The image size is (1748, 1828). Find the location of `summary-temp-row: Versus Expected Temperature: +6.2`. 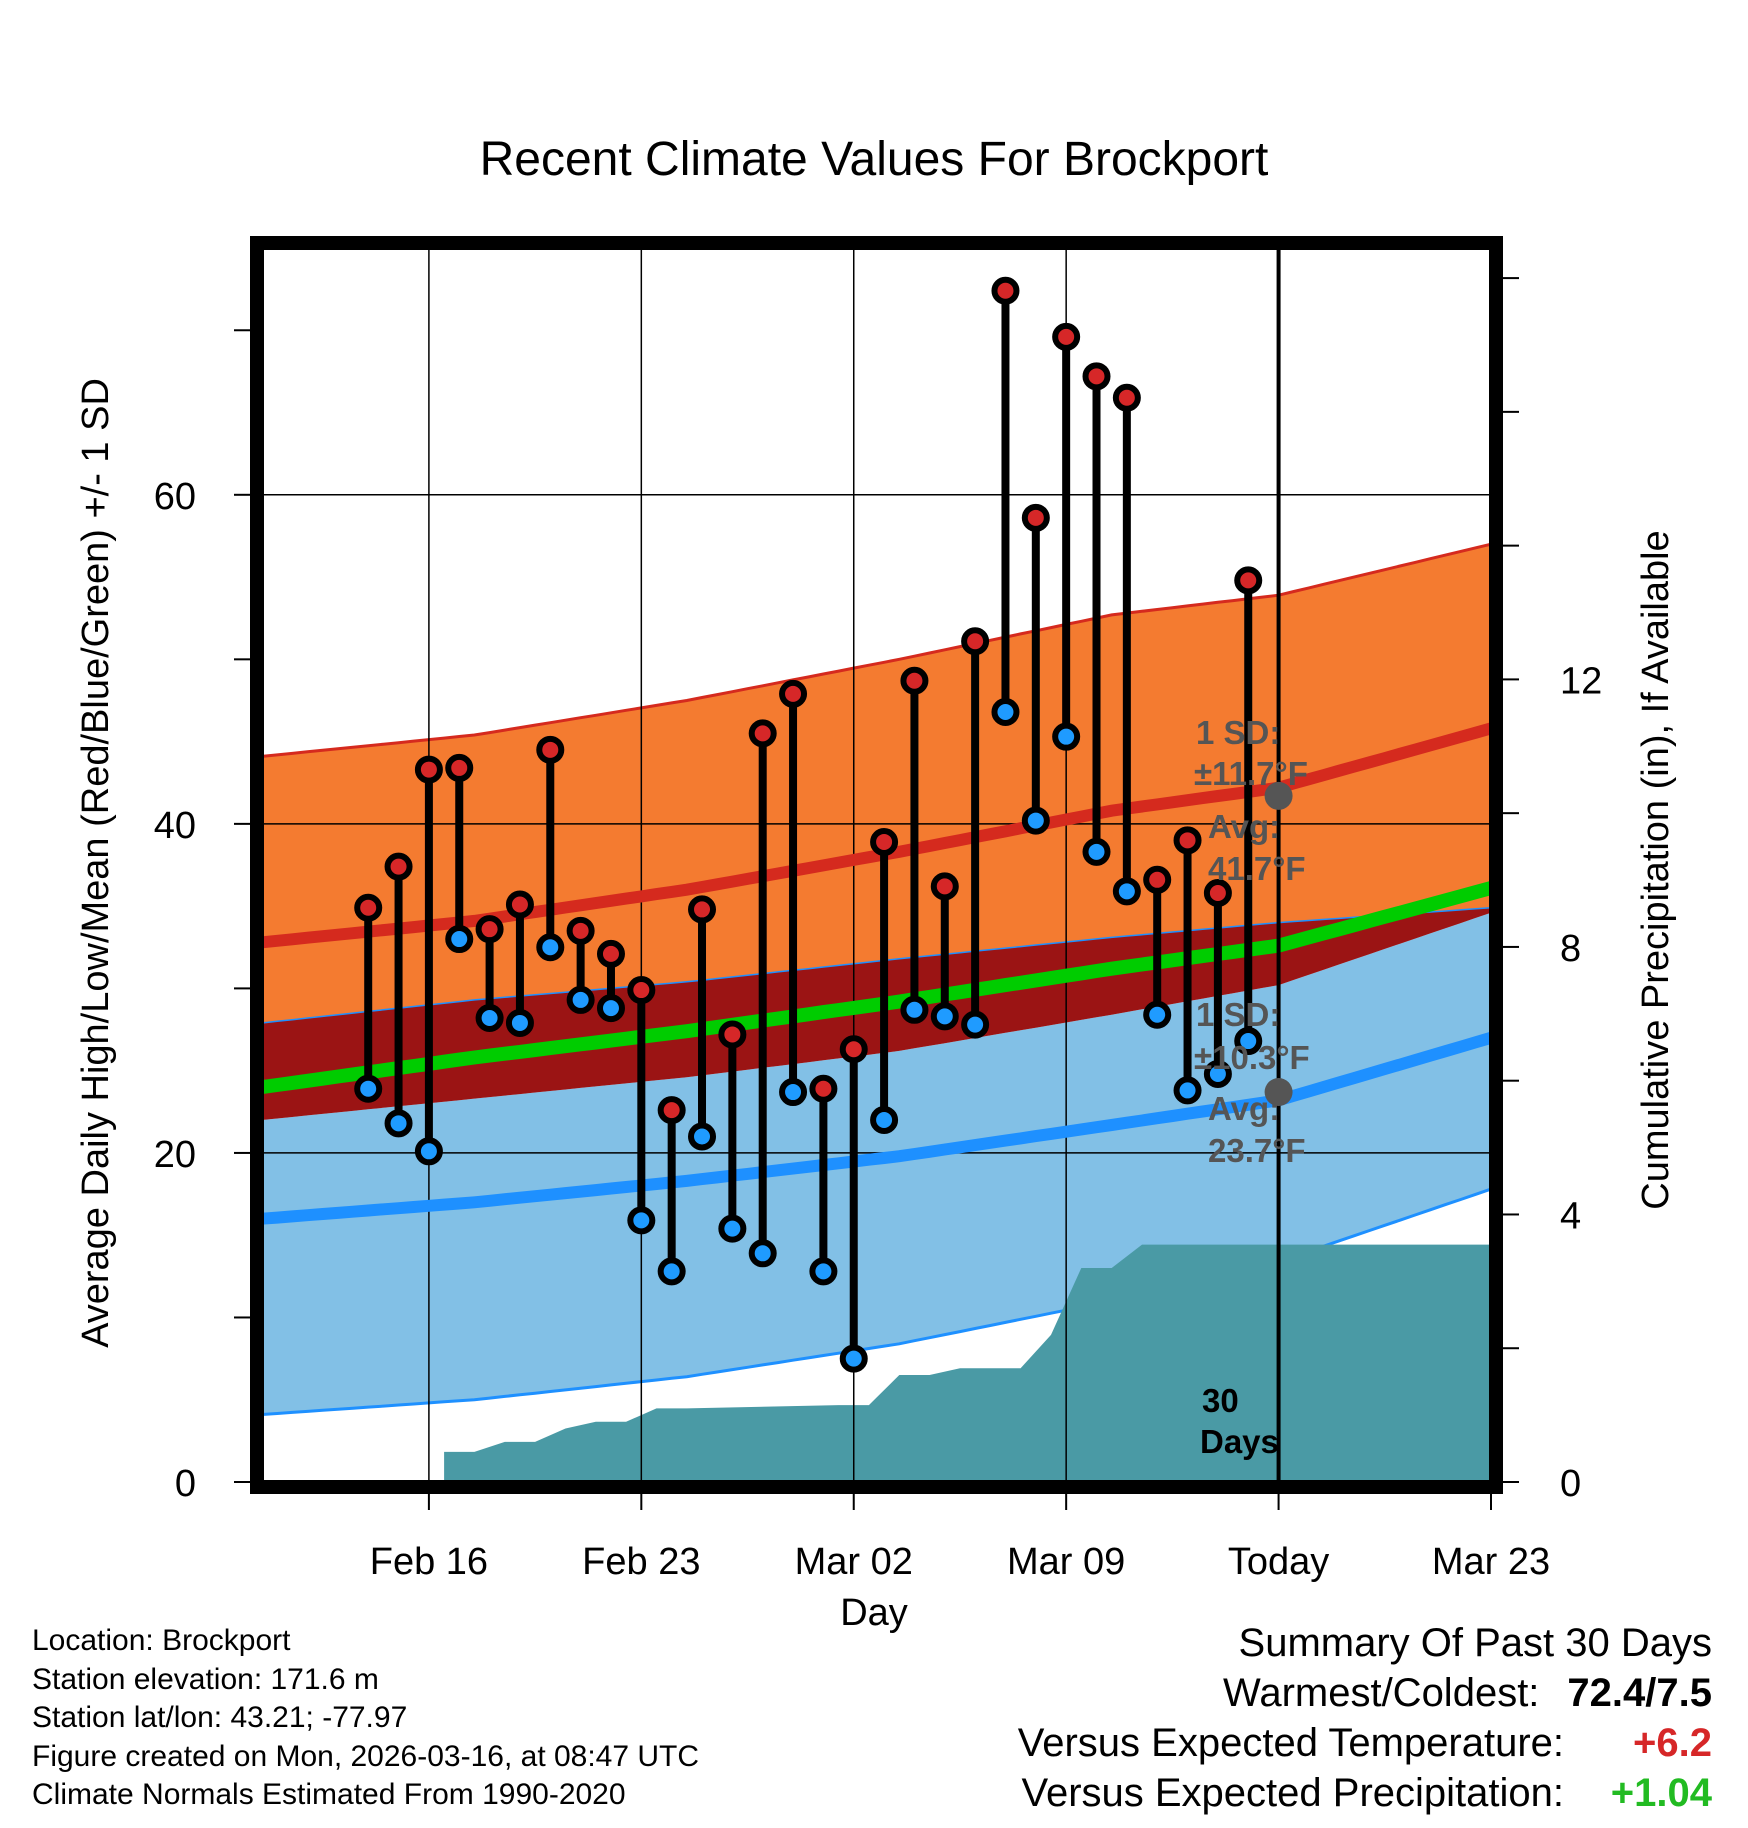

summary-temp-row: Versus Expected Temperature: +6.2 is located at coordinates (1365, 1743).